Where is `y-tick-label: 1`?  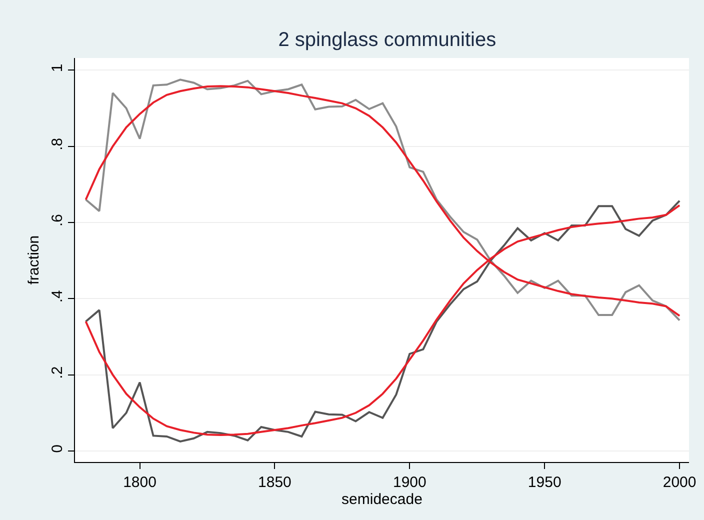 y-tick-label: 1 is located at coordinates (57, 68).